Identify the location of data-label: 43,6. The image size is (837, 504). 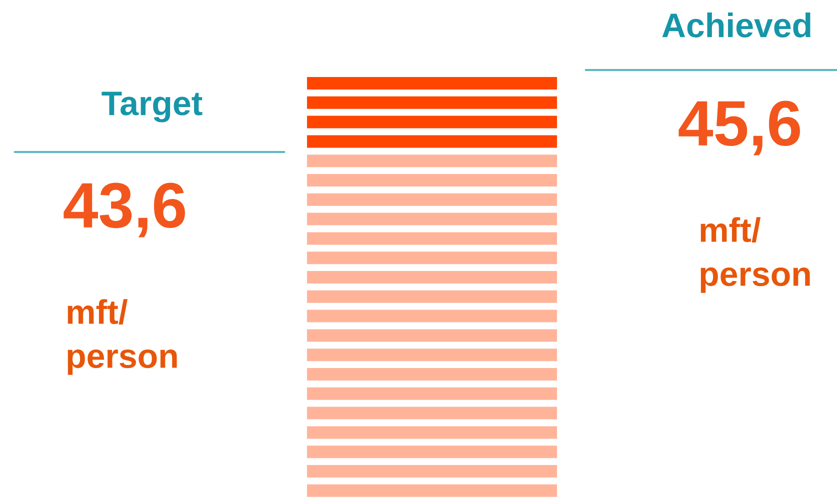
(124, 210).